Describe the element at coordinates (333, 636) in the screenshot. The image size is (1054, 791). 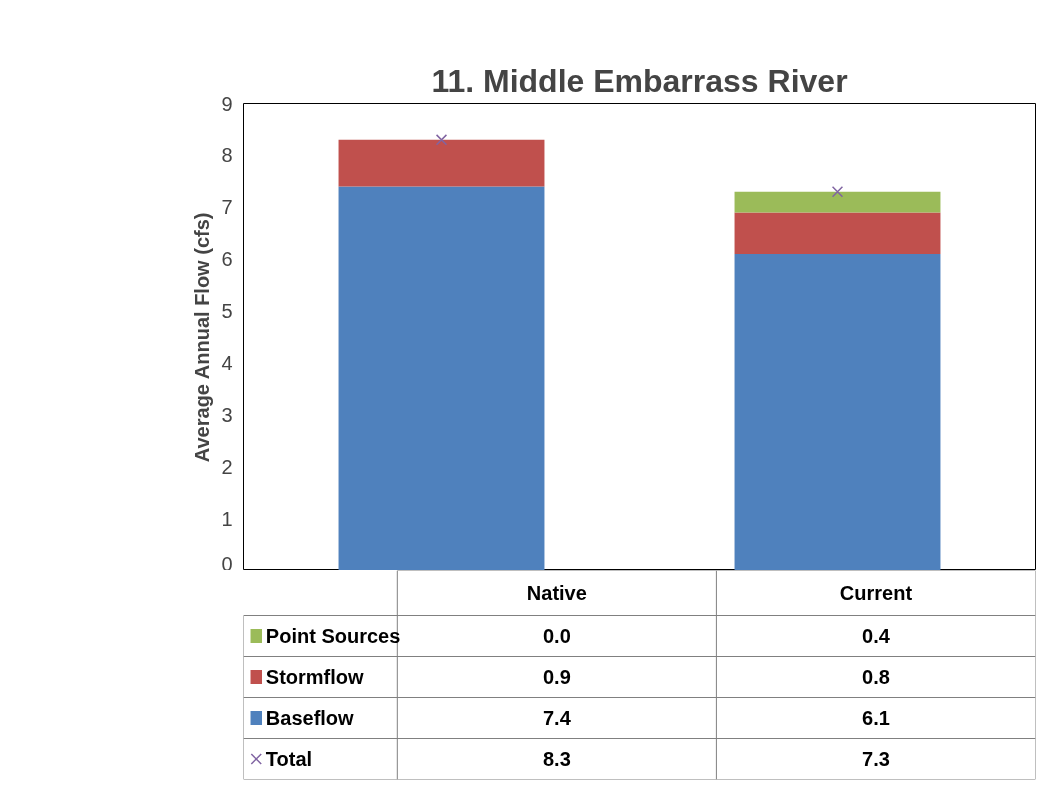
I see `legend-label: Point Sources` at that location.